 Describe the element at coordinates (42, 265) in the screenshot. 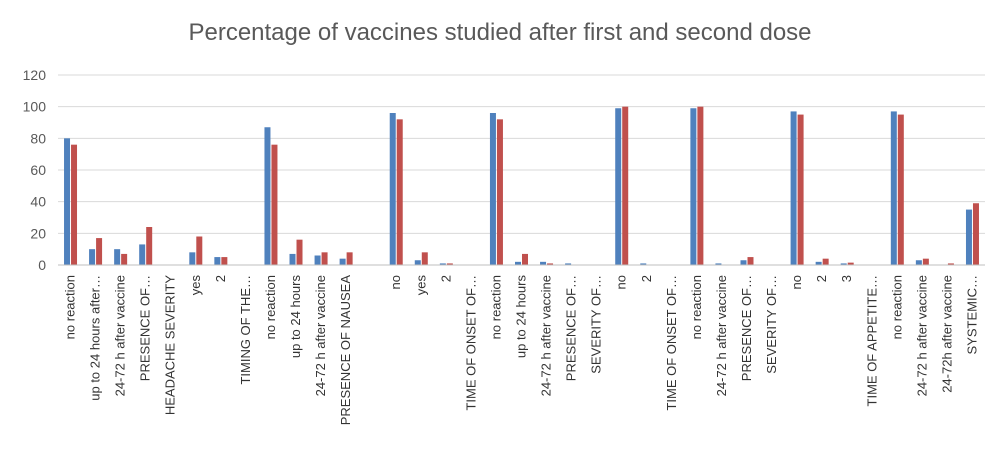

I see `y-tick-label: 0` at that location.